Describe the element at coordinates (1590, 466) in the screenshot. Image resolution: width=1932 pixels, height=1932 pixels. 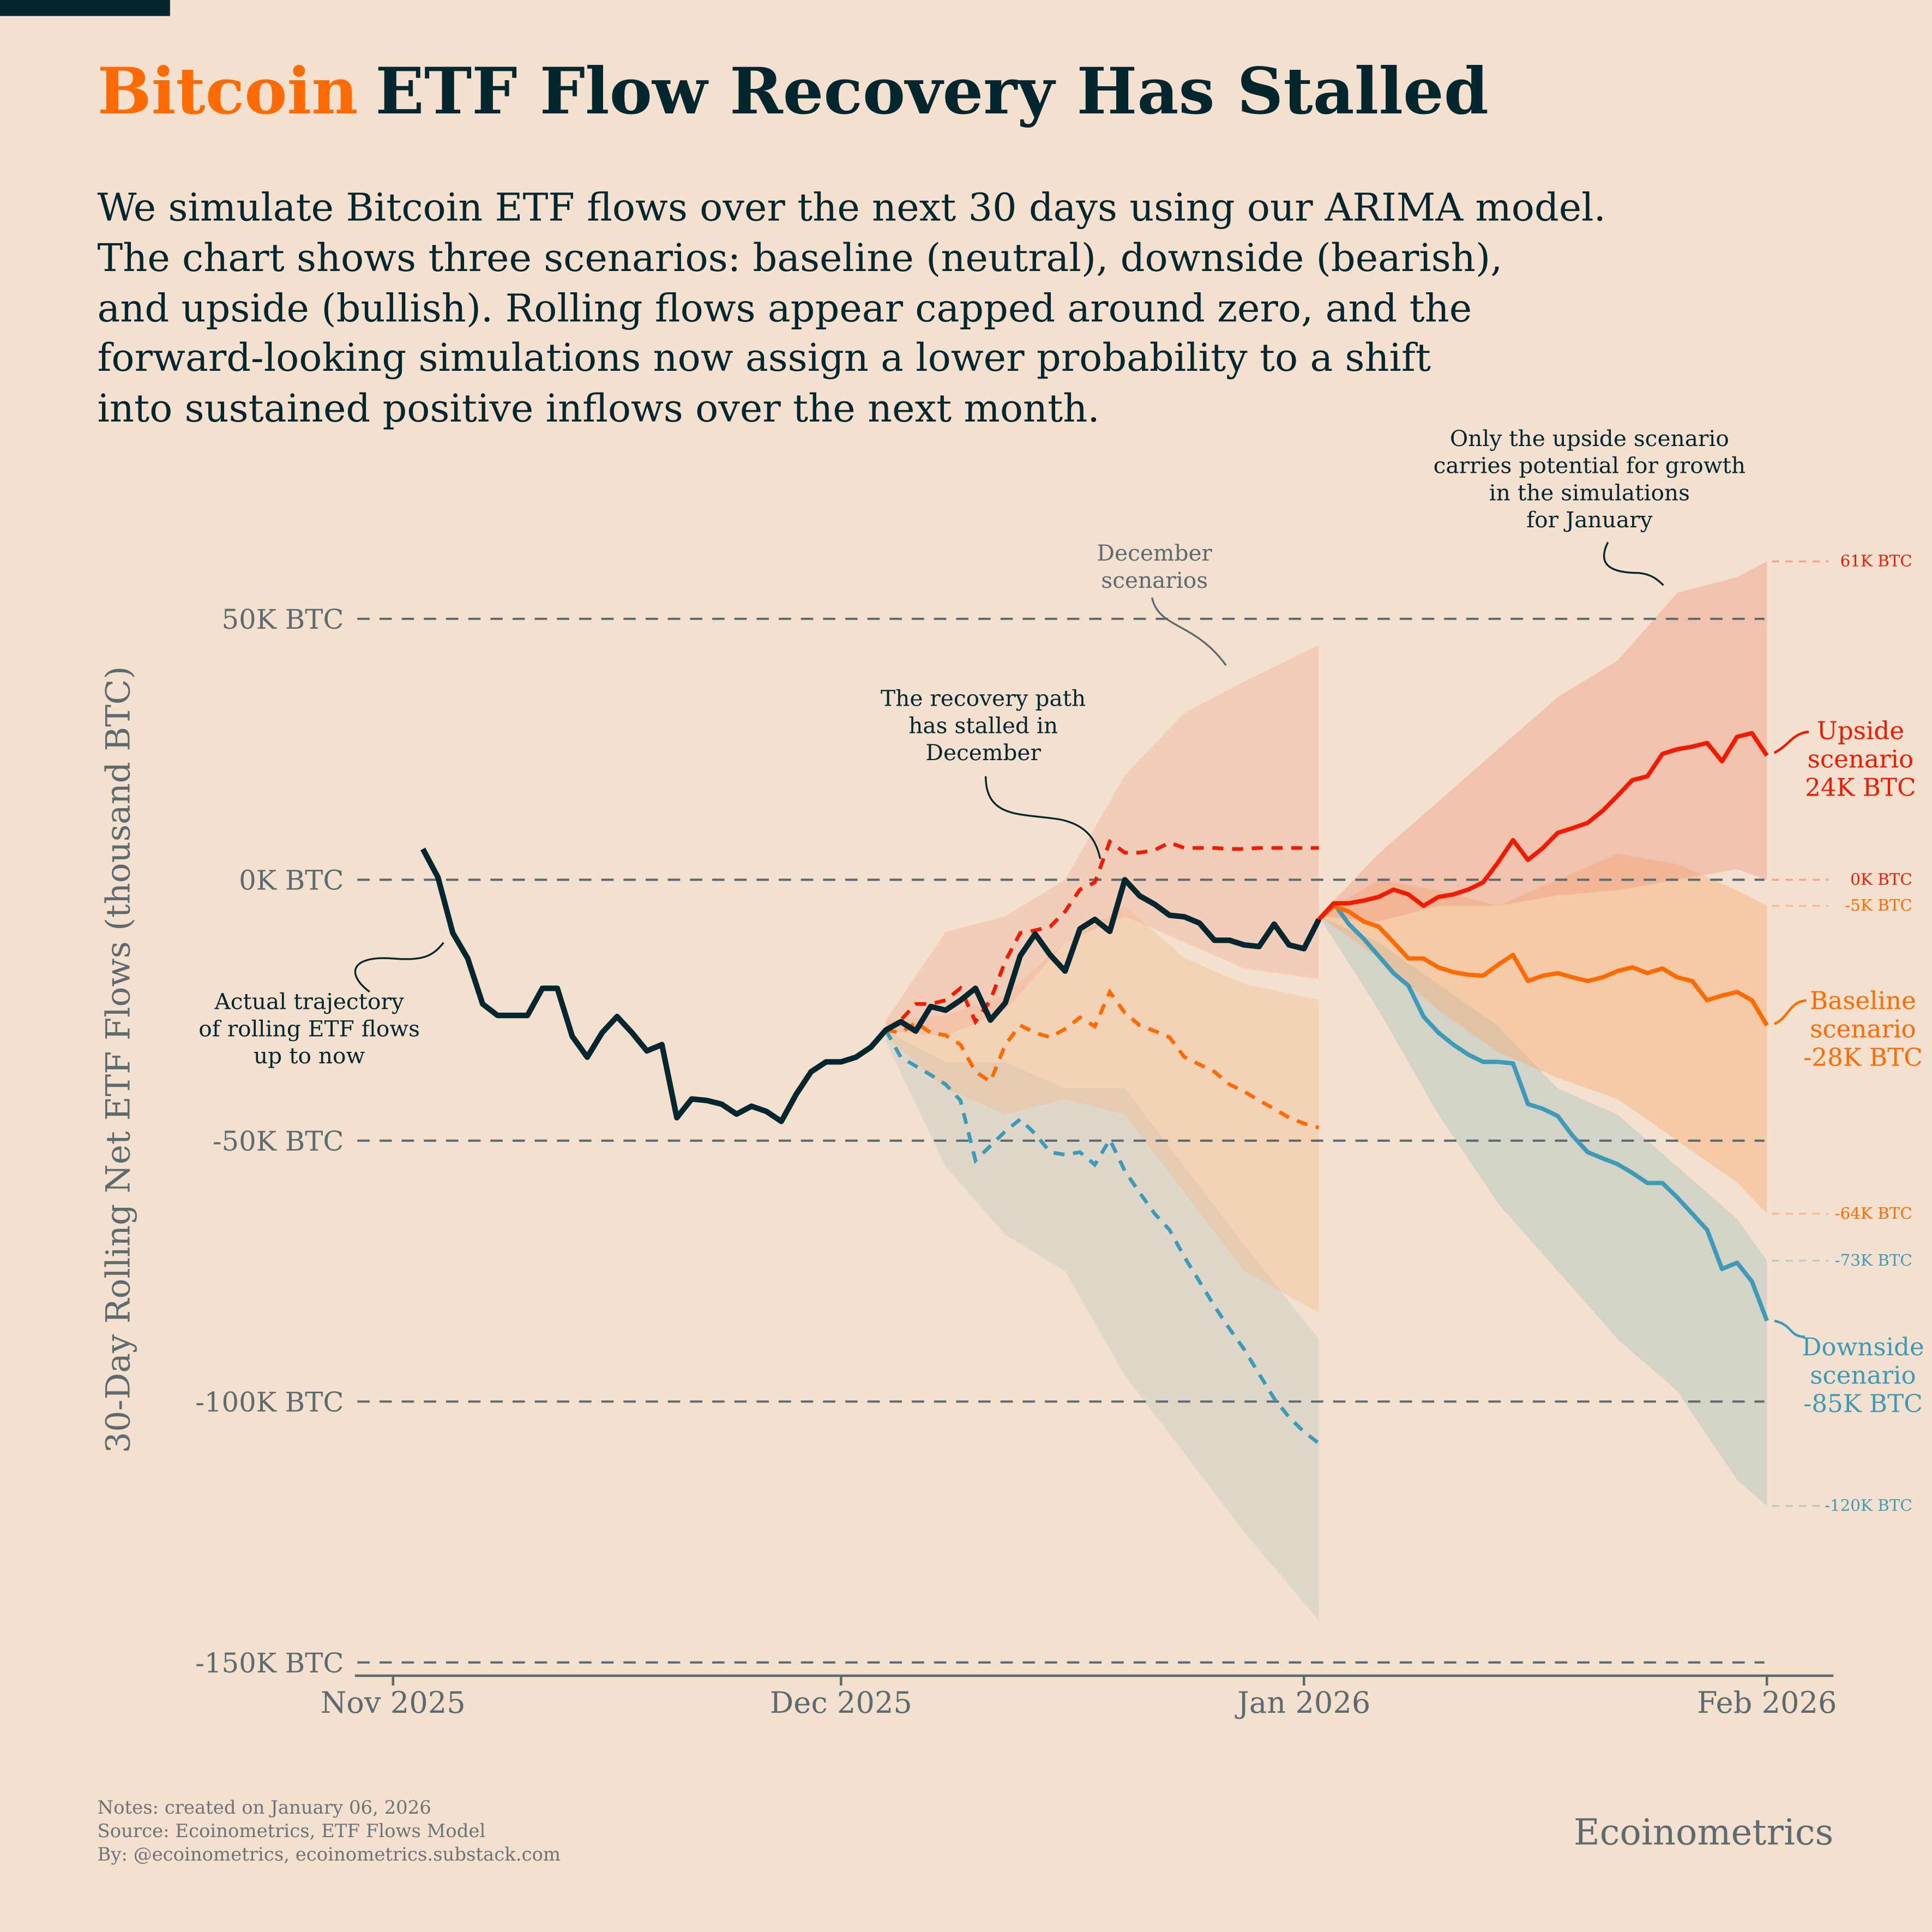
I see `annotation-upside-only: carries potential for growth` at that location.